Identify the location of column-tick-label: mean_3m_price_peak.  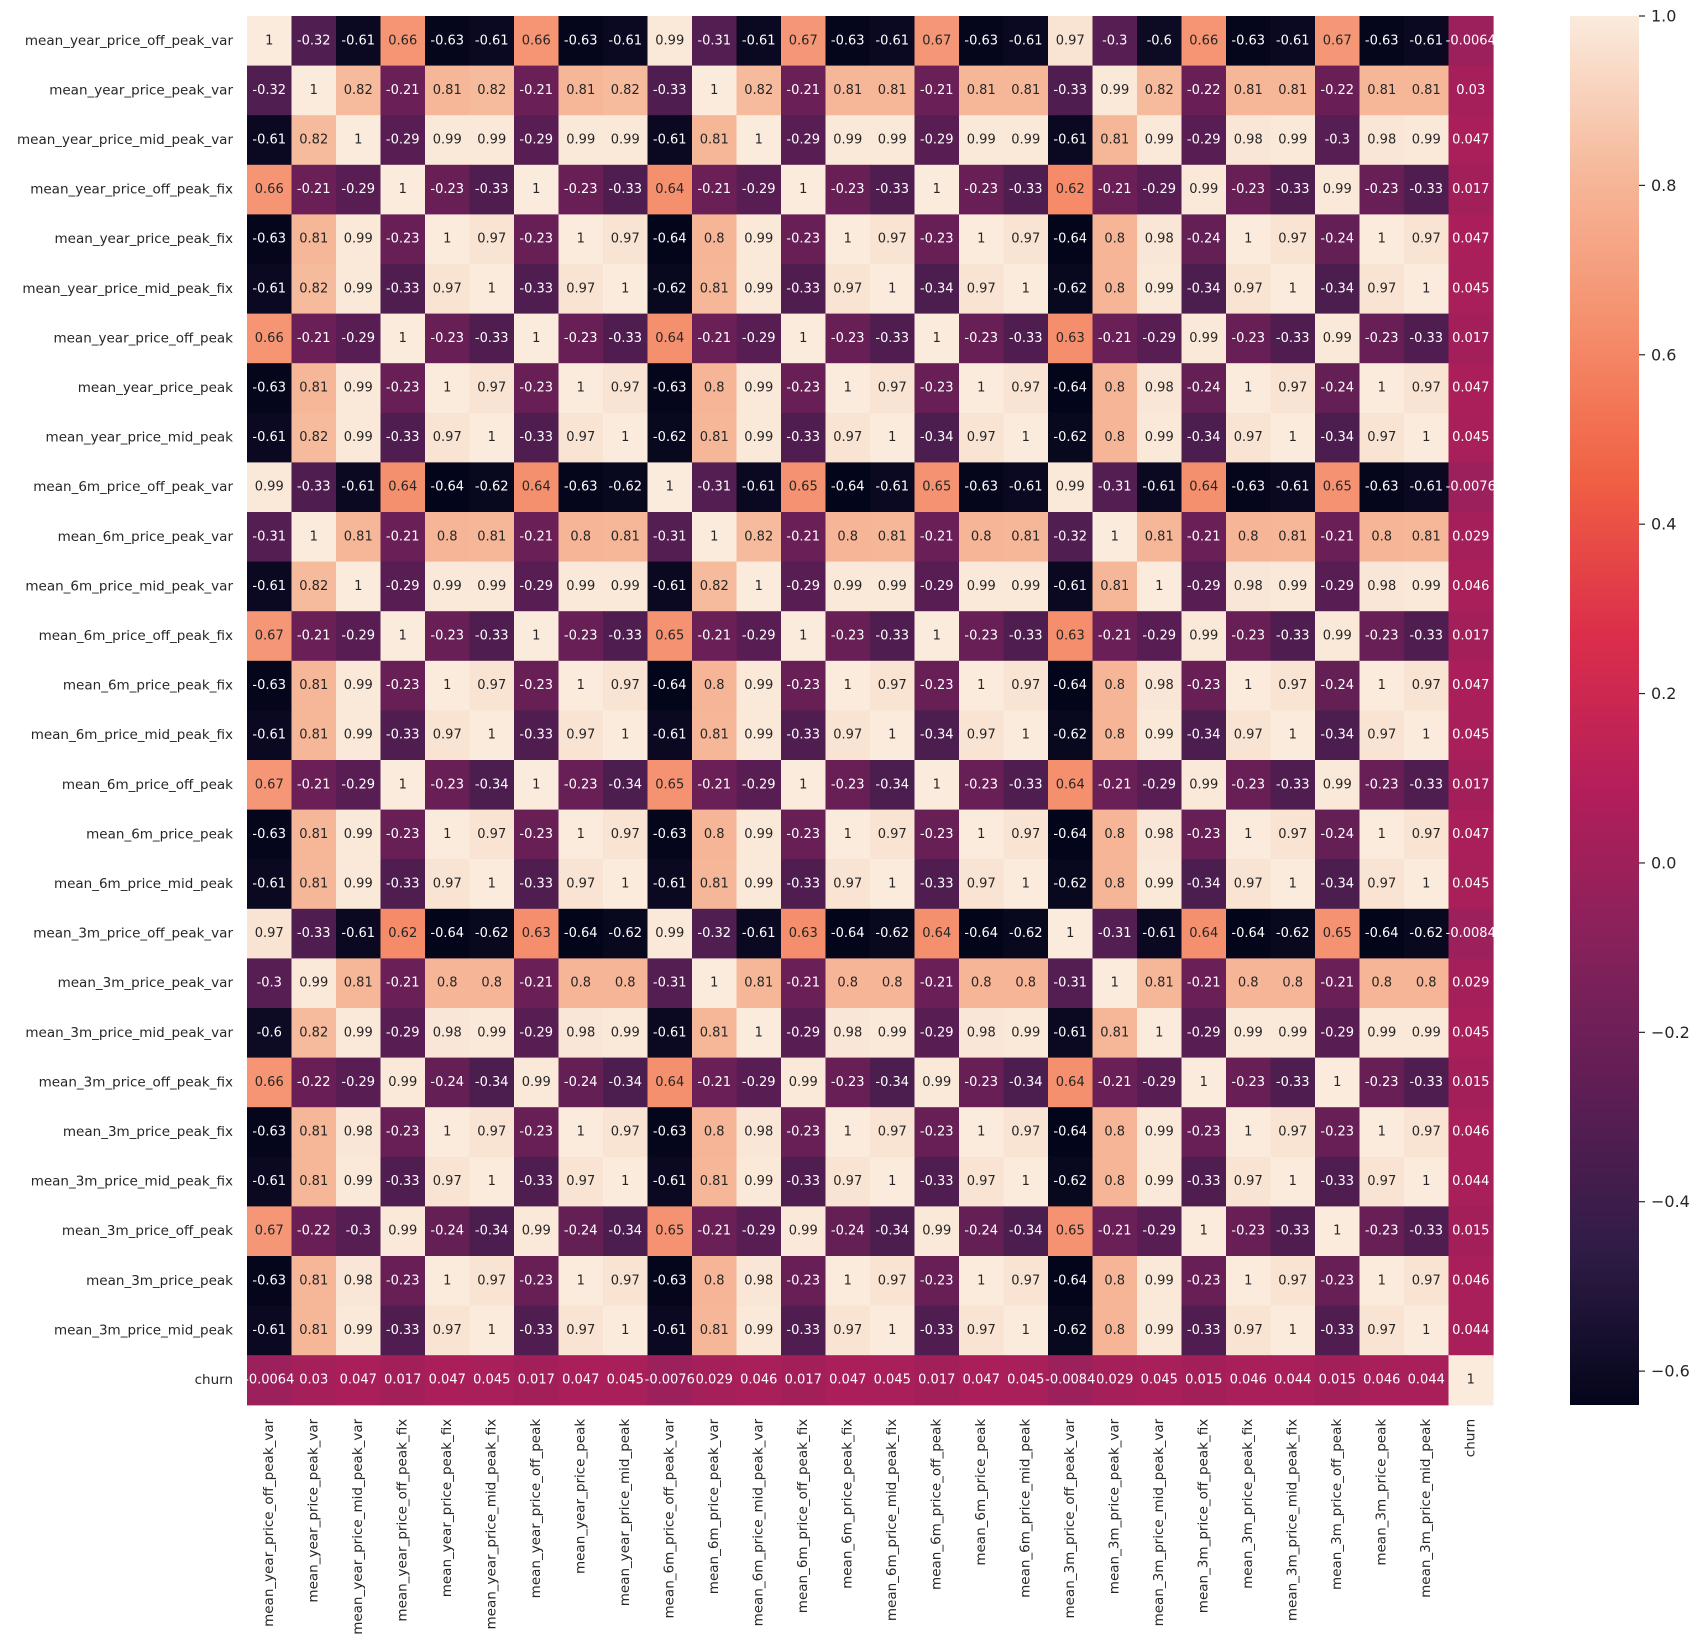
(1382, 1492).